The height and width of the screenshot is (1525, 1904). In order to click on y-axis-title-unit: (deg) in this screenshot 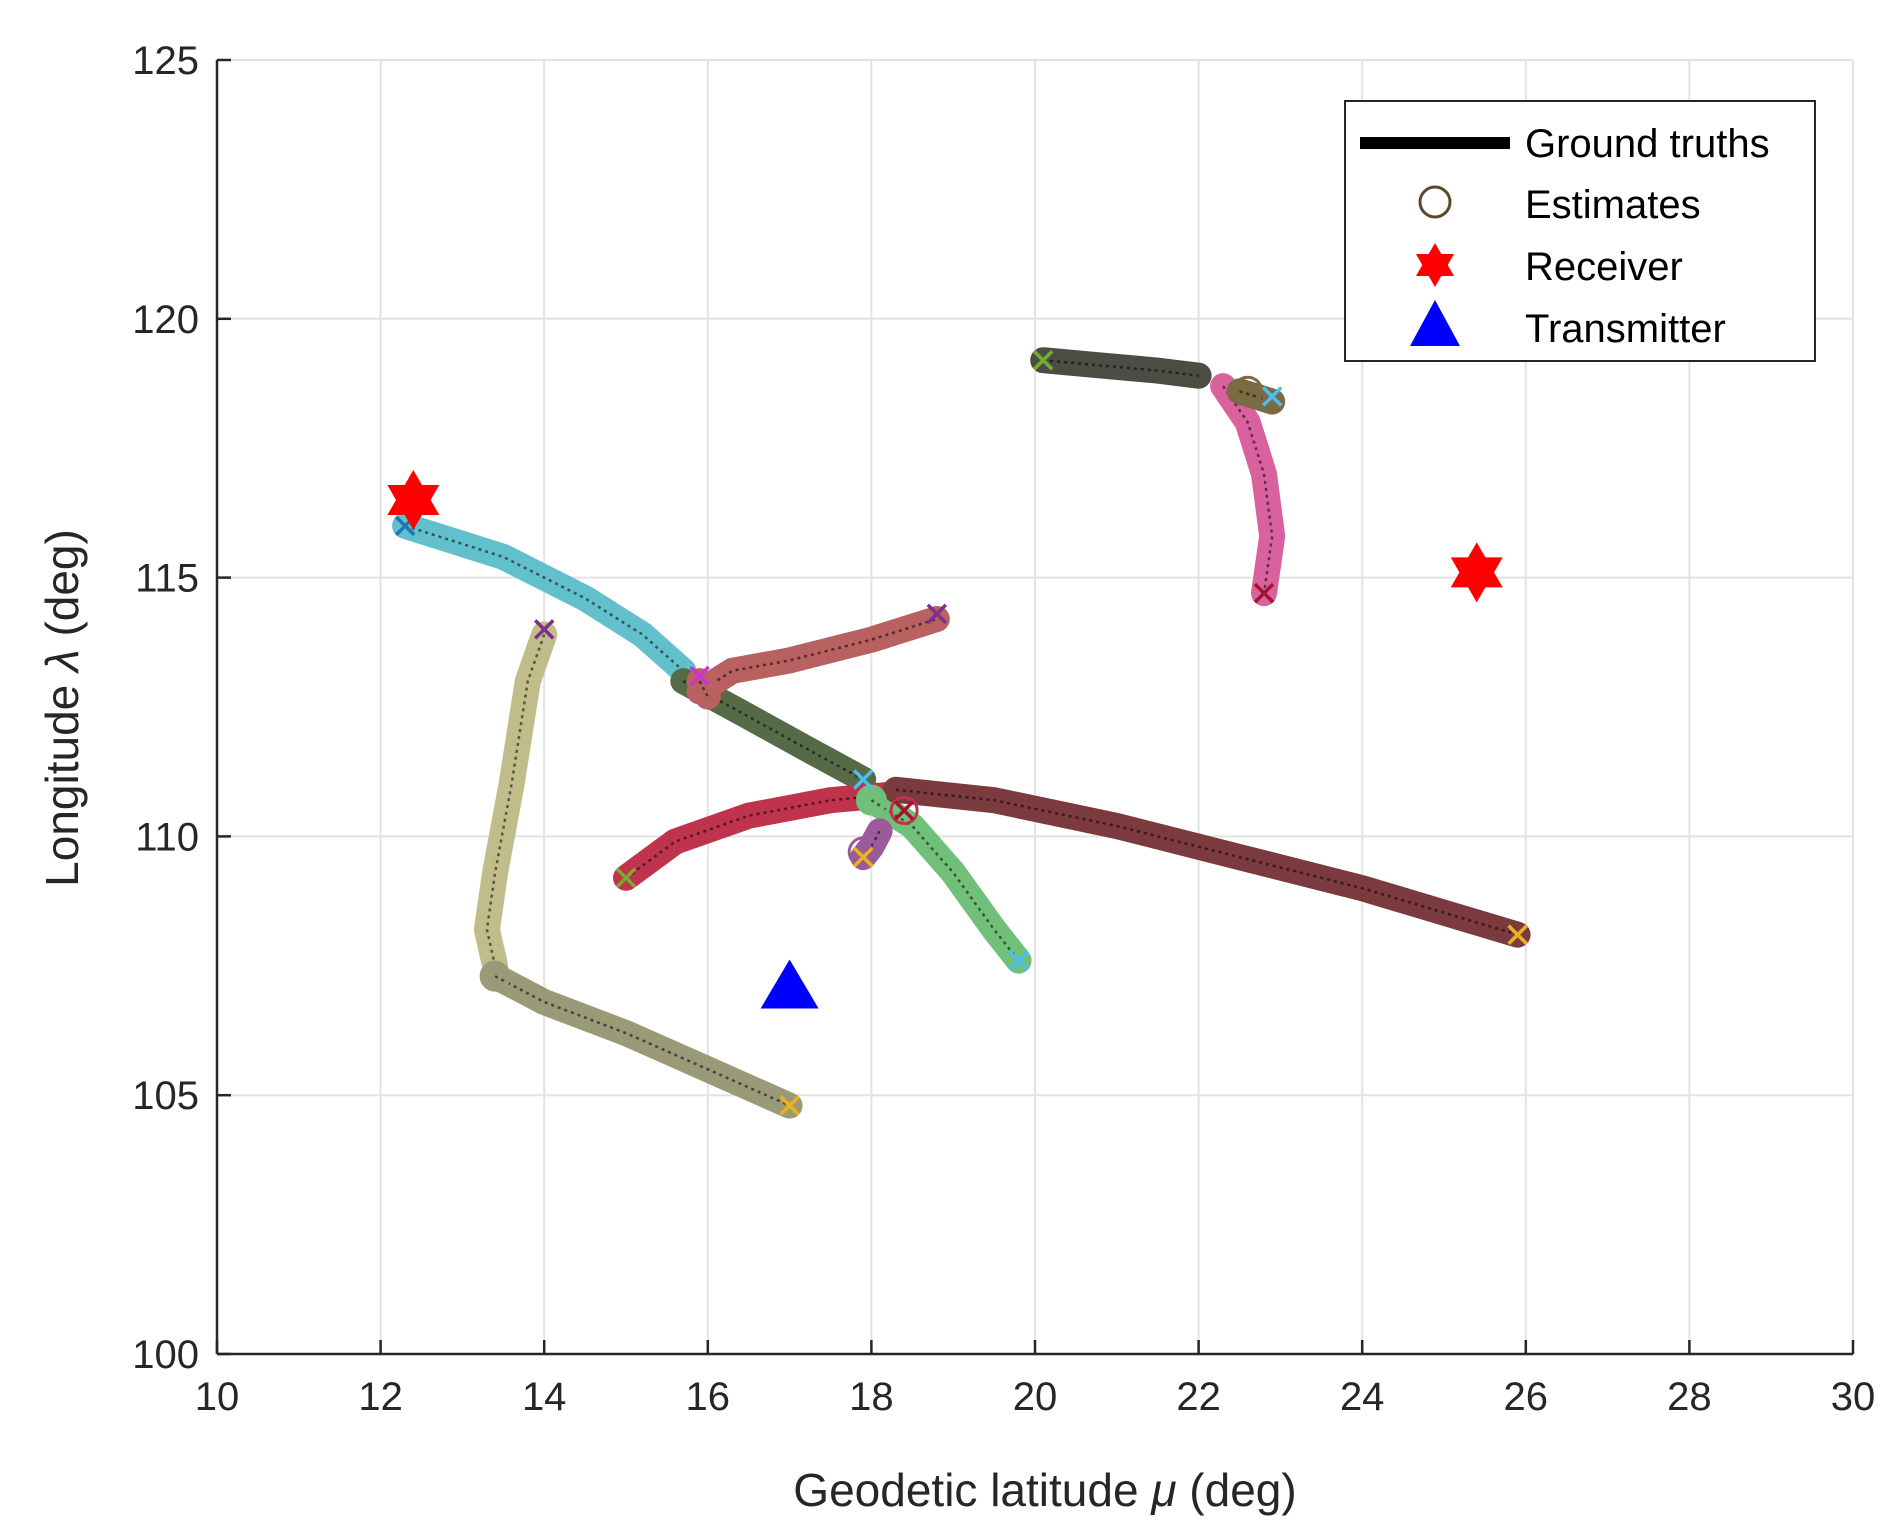, I will do `click(62, 589)`.